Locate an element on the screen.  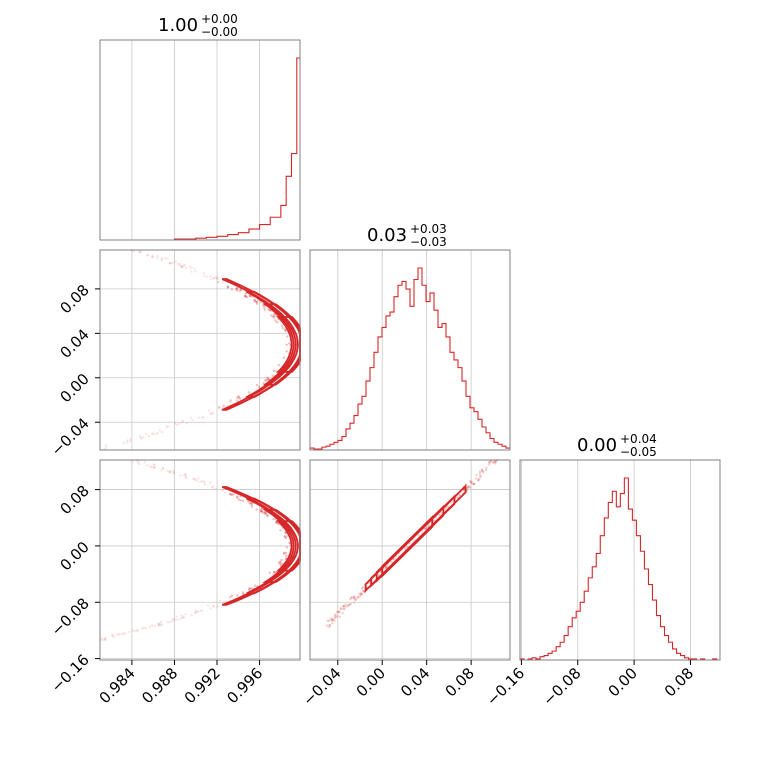
title-1-value: 1.00 is located at coordinates (178, 25).